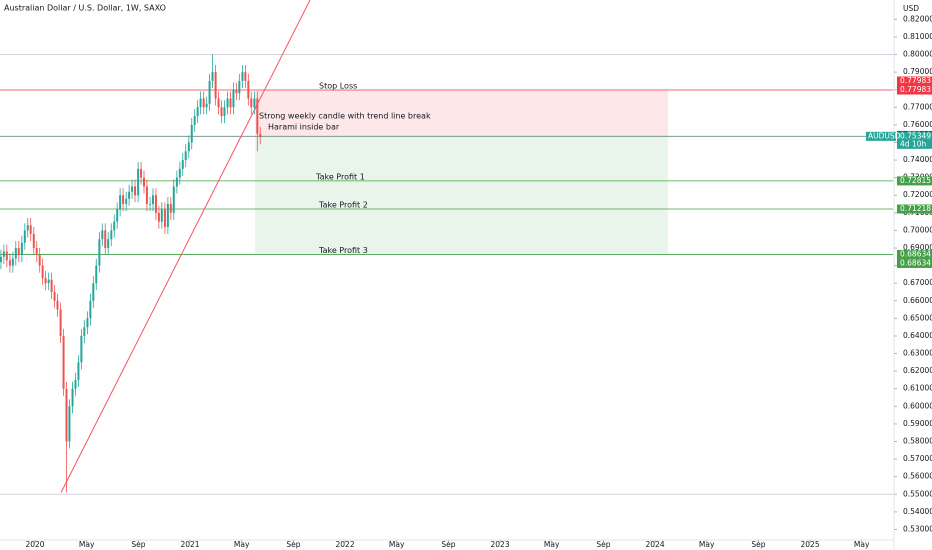 The width and height of the screenshot is (932, 550). I want to click on countdown-badge, so click(914, 144).